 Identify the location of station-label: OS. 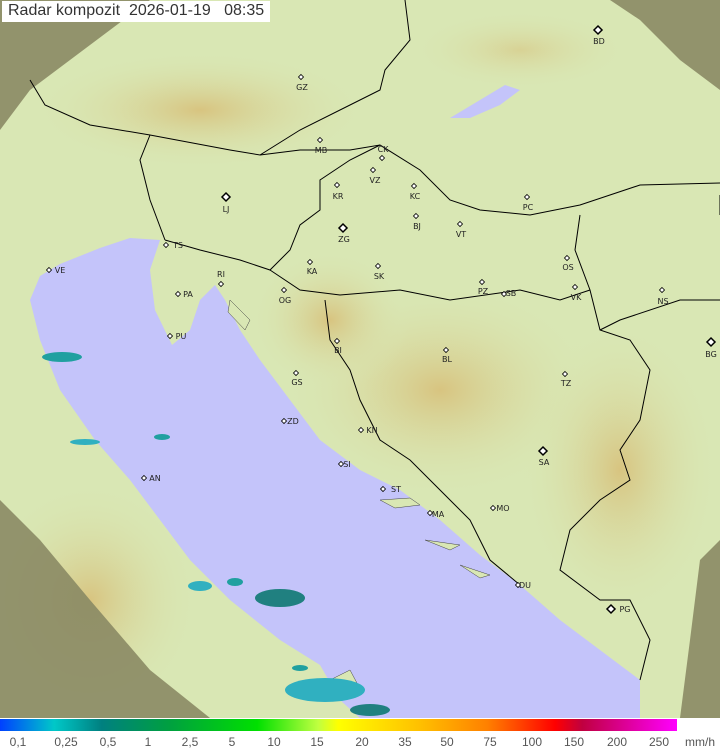
(567, 267).